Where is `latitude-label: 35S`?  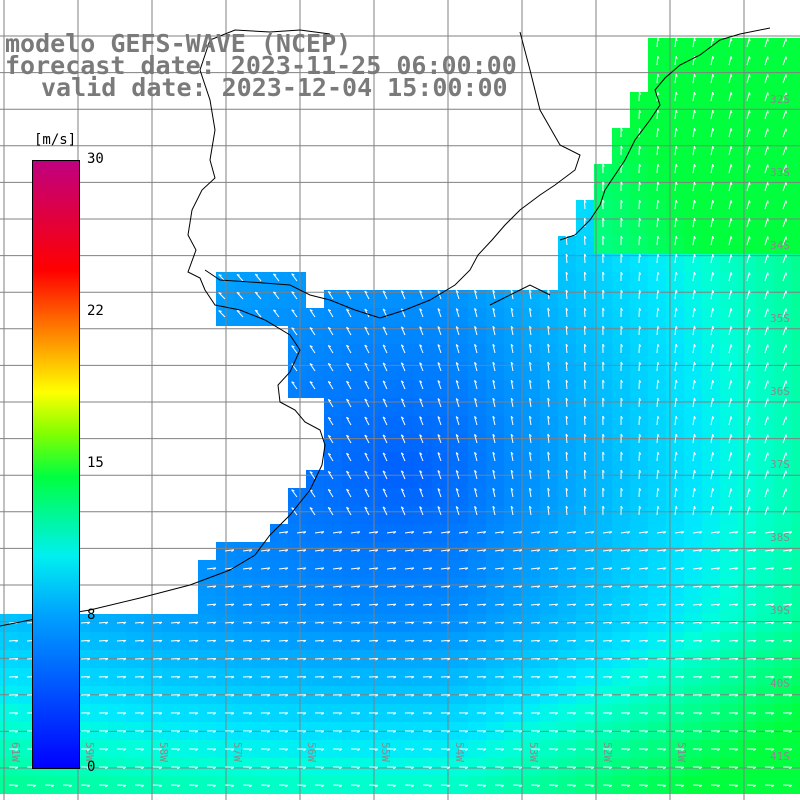 latitude-label: 35S is located at coordinates (780, 318).